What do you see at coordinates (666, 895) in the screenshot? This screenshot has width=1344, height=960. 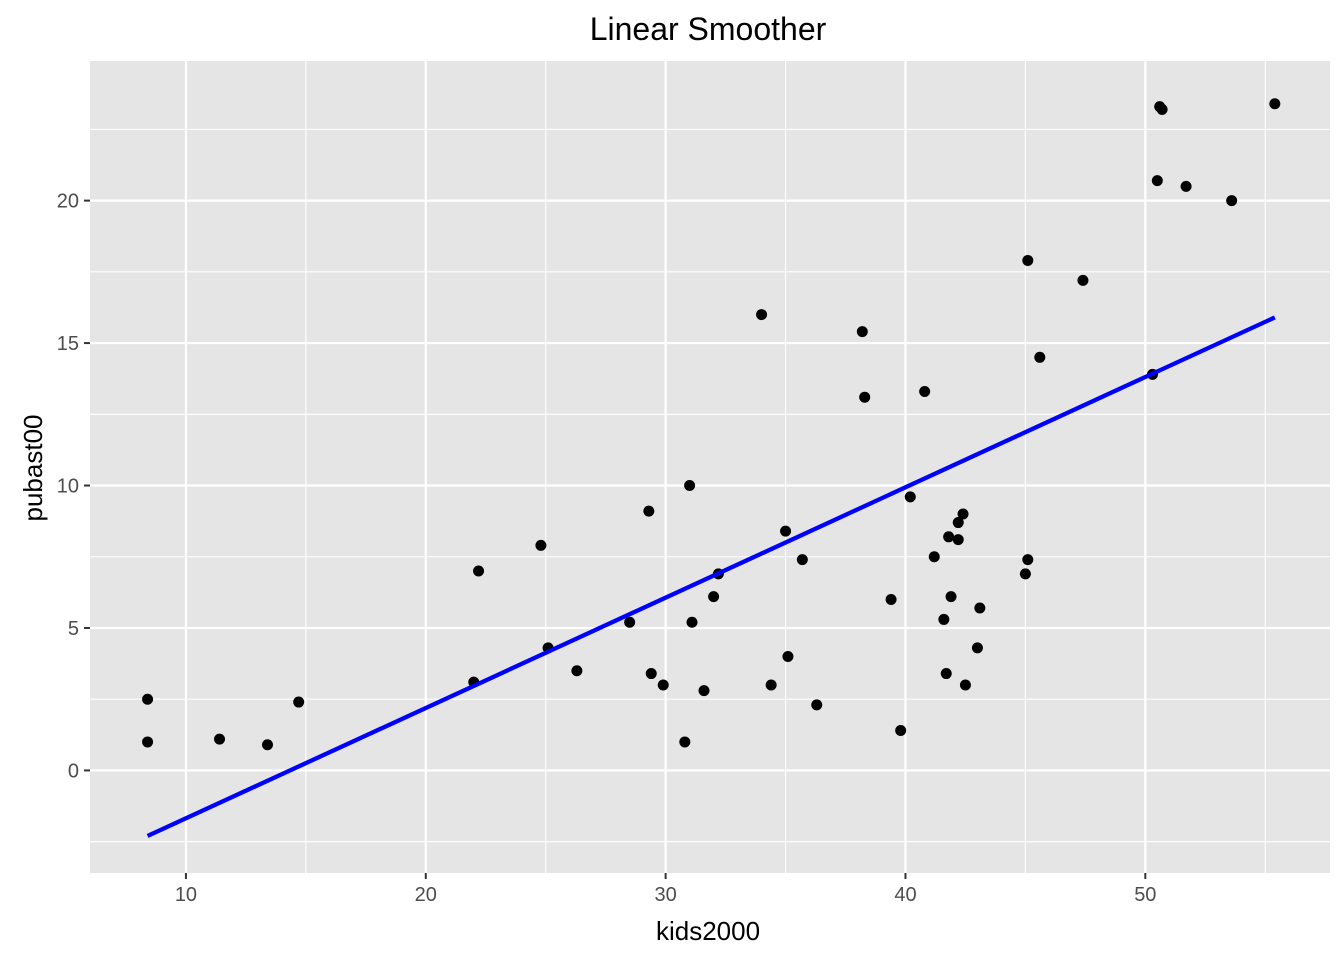 I see `x-tick-label: 30` at bounding box center [666, 895].